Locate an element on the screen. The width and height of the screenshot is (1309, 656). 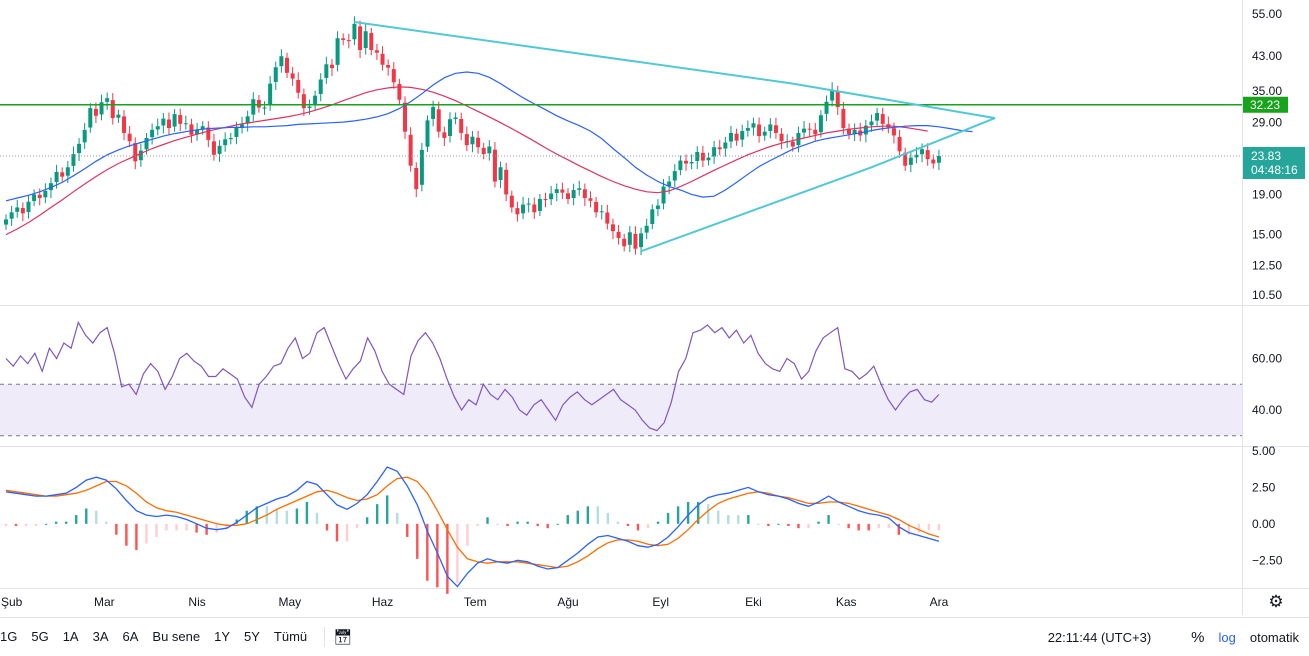
triangle-lower-trendline is located at coordinates (818, 185).